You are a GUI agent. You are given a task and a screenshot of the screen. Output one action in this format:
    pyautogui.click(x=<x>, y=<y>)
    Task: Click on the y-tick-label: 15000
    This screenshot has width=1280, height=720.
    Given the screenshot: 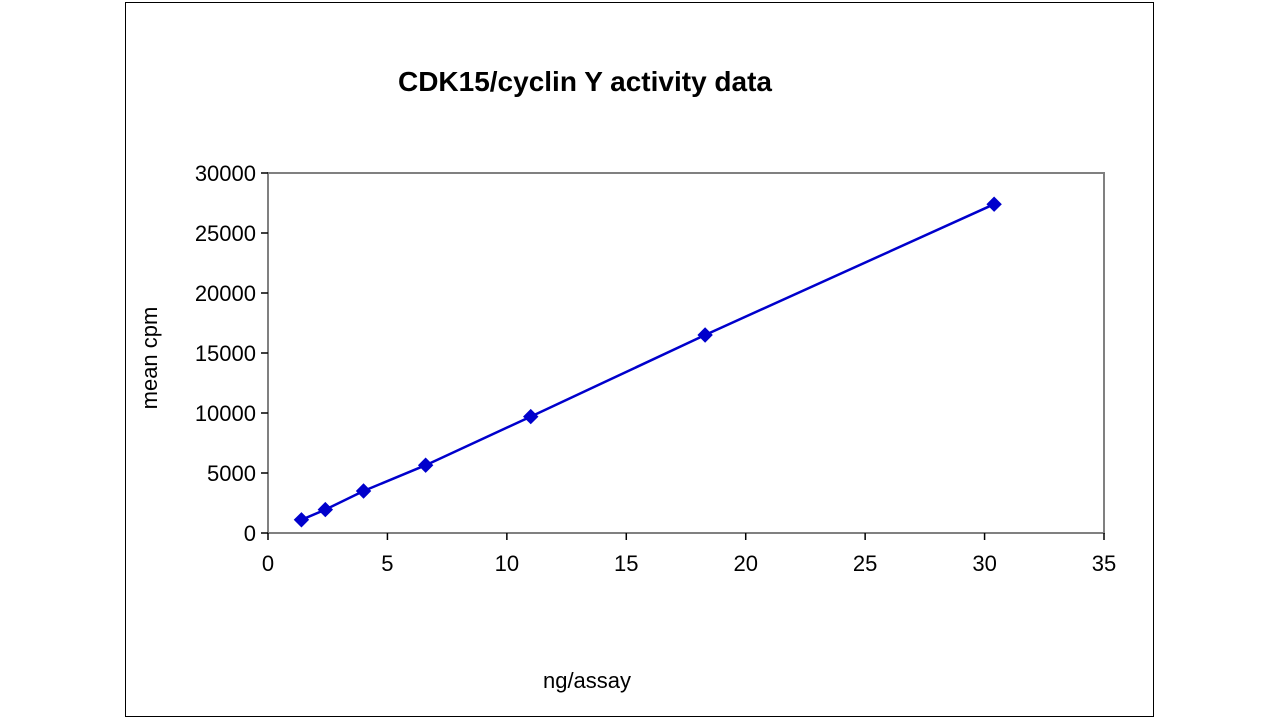 What is the action you would take?
    pyautogui.click(x=225, y=353)
    